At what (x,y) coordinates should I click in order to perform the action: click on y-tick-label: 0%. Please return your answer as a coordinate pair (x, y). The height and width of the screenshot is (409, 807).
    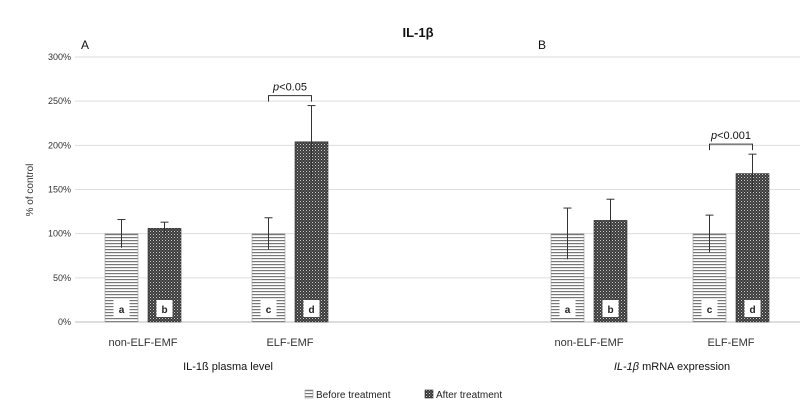
    Looking at the image, I should click on (64, 322).